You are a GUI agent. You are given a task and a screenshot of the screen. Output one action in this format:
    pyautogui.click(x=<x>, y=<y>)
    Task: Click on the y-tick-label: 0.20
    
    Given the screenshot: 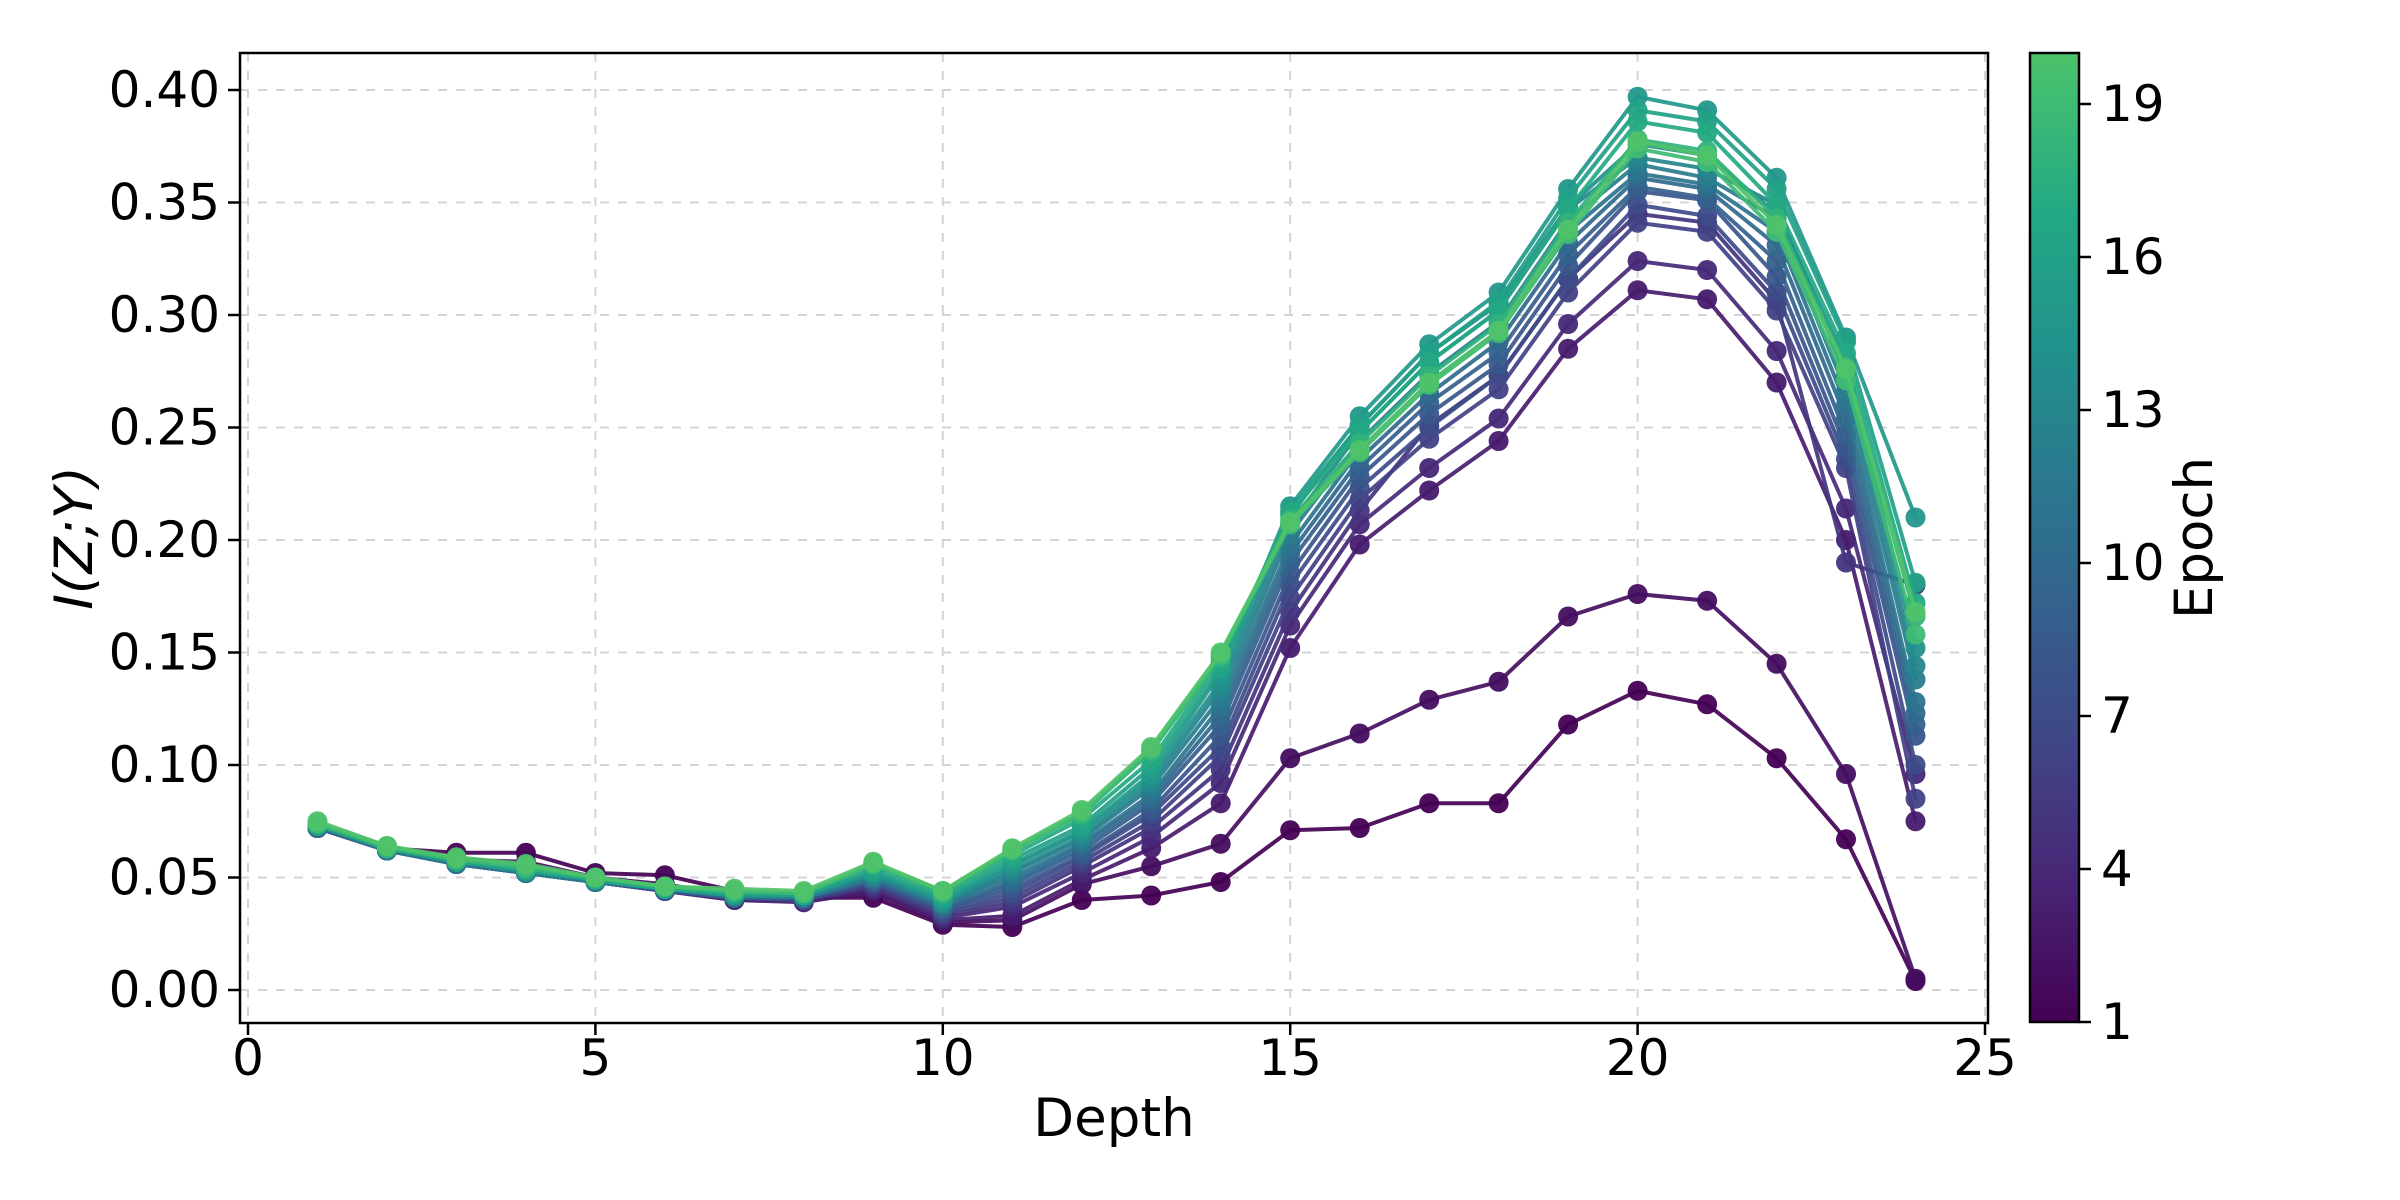 What is the action you would take?
    pyautogui.click(x=164, y=540)
    